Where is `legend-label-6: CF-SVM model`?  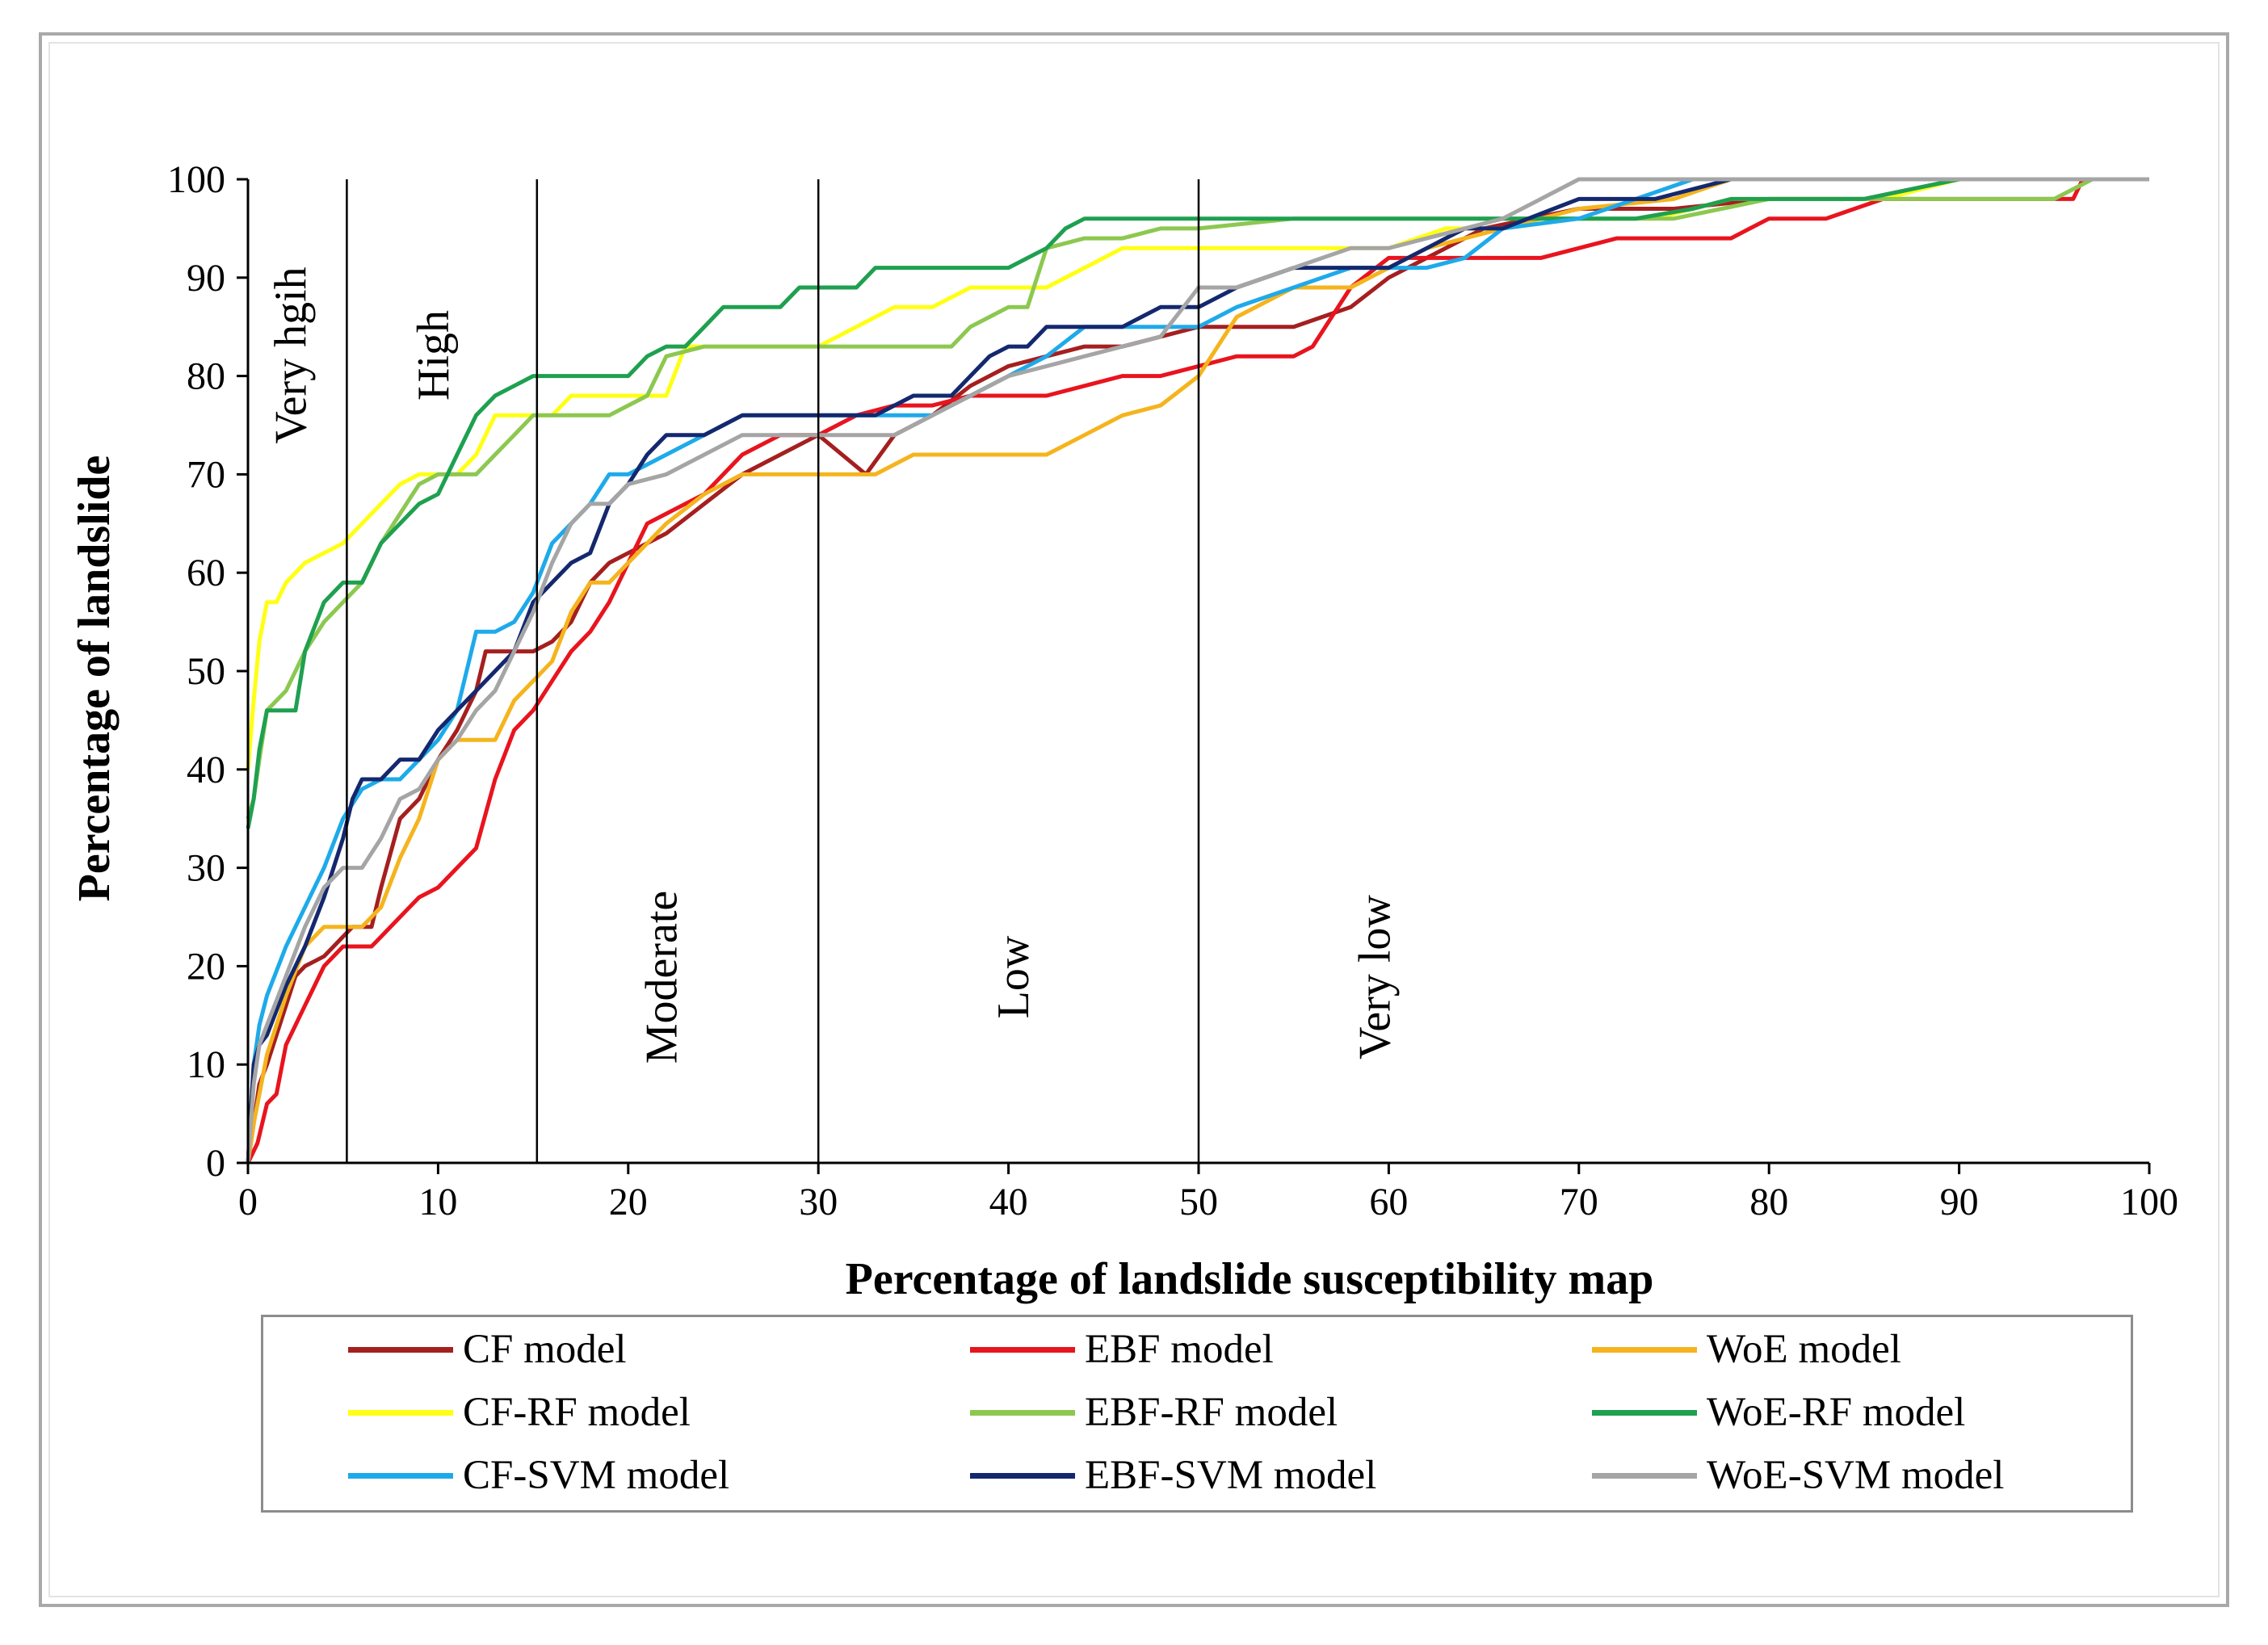 legend-label-6: CF-SVM model is located at coordinates (596, 1475).